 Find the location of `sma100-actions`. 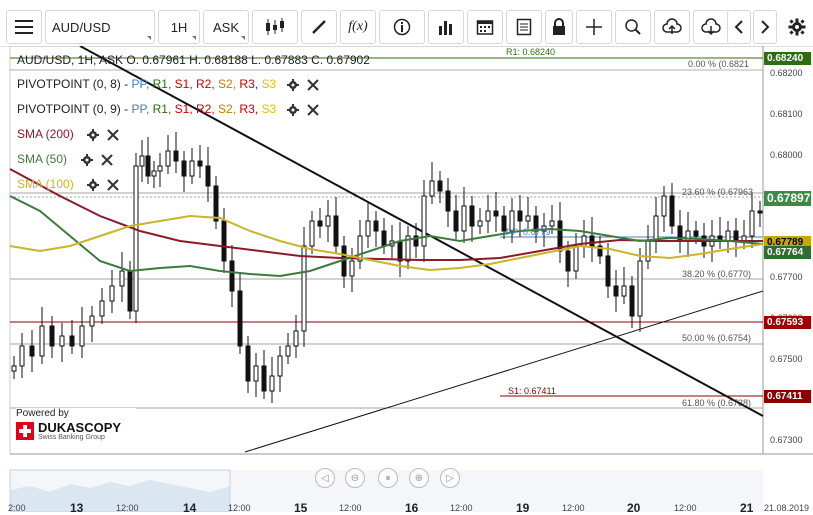

sma100-actions is located at coordinates (104, 185).